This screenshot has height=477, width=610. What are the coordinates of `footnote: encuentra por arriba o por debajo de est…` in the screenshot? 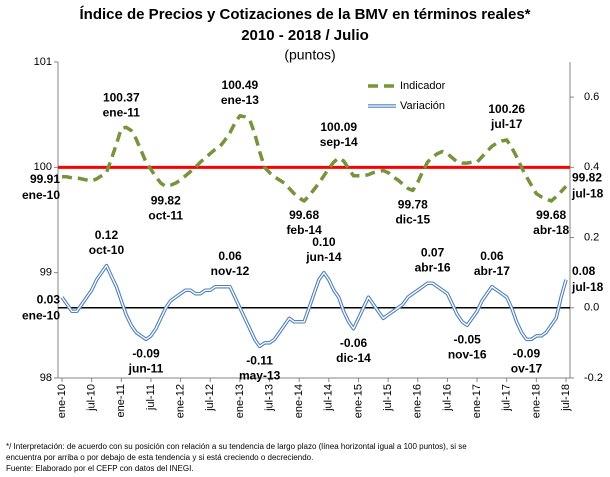 It's located at (159, 457).